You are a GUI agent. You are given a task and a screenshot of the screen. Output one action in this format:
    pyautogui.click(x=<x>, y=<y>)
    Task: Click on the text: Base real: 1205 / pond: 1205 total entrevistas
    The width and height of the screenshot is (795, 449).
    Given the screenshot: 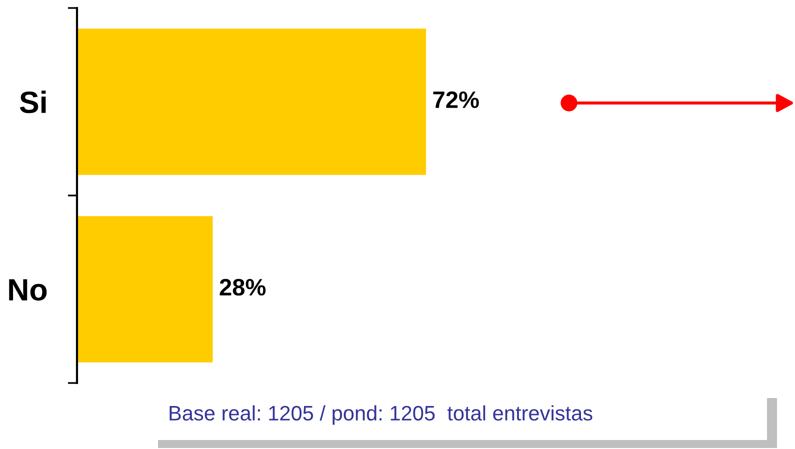 What is the action you would take?
    pyautogui.click(x=381, y=415)
    